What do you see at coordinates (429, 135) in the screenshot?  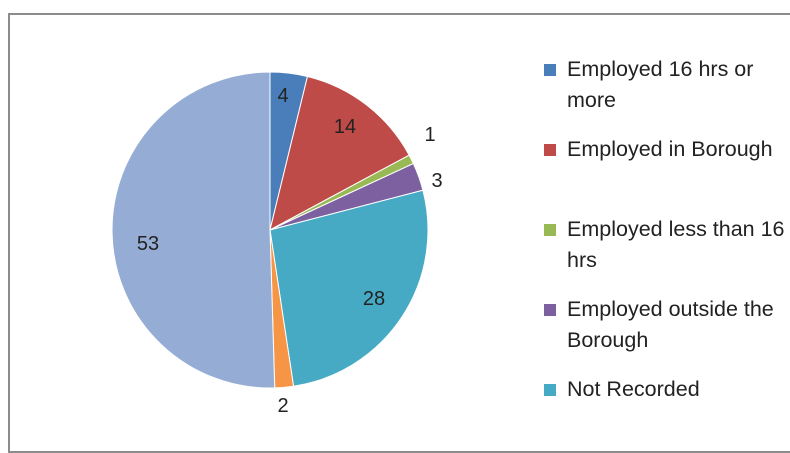 I see `data-label-3: 1` at bounding box center [429, 135].